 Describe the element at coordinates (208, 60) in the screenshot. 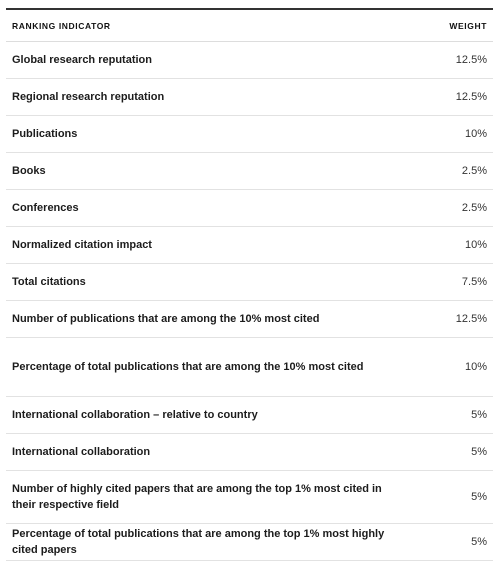

I see `indicator-cell: Global research reputation` at that location.